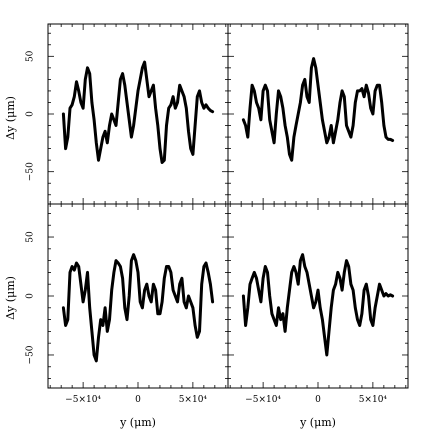 The image size is (436, 436). I want to click on y-axis-label-bottom: Δy (μm), so click(10, 298).